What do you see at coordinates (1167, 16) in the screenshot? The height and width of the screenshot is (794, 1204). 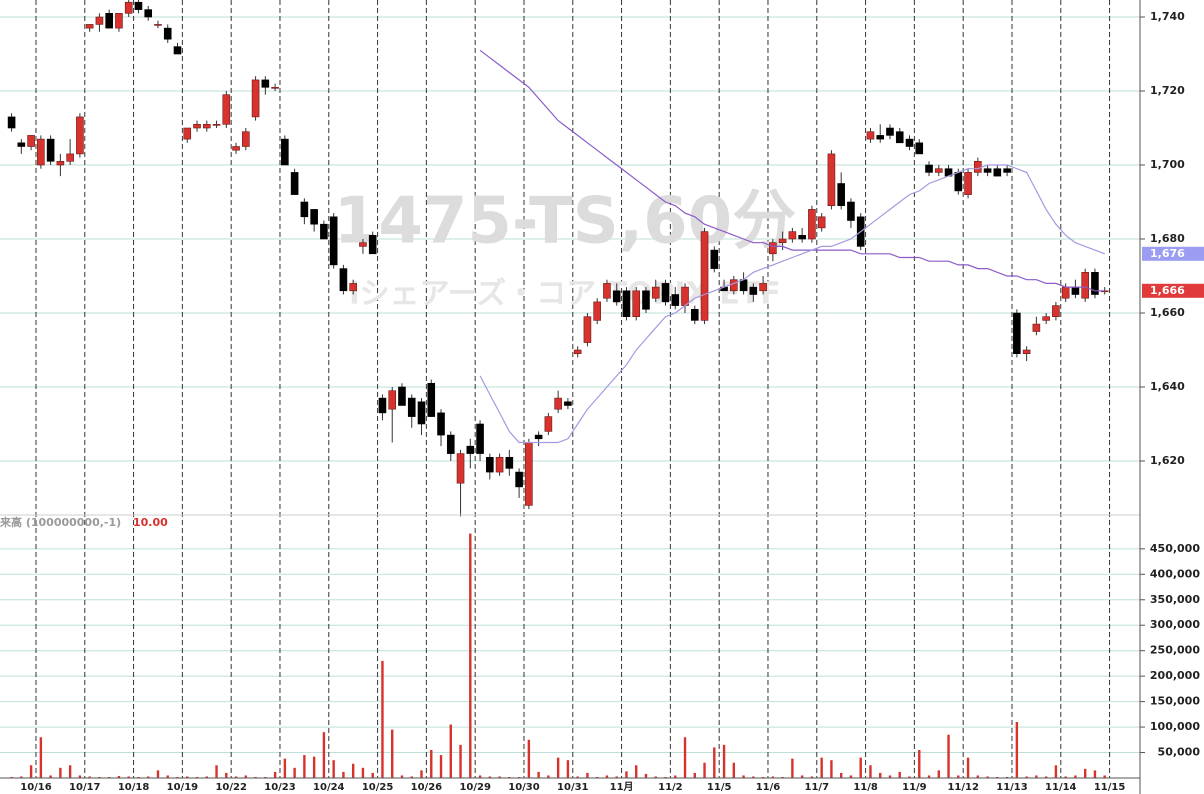 I see `y-tick-label: 1,740` at bounding box center [1167, 16].